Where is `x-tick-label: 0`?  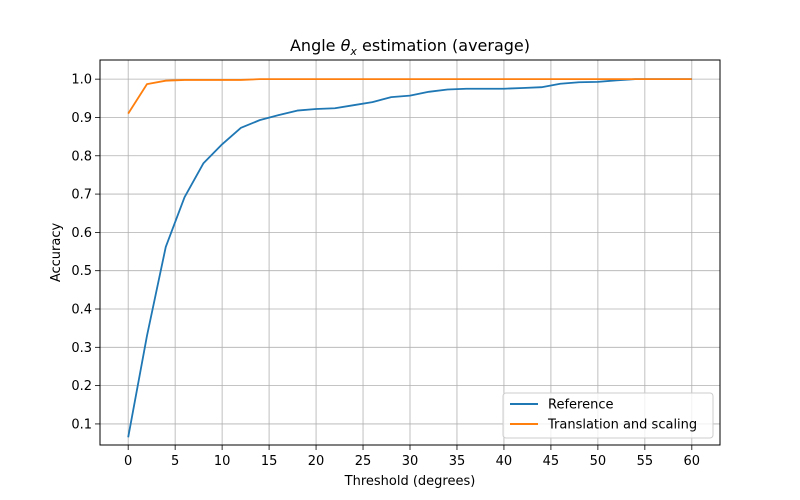 x-tick-label: 0 is located at coordinates (128, 461).